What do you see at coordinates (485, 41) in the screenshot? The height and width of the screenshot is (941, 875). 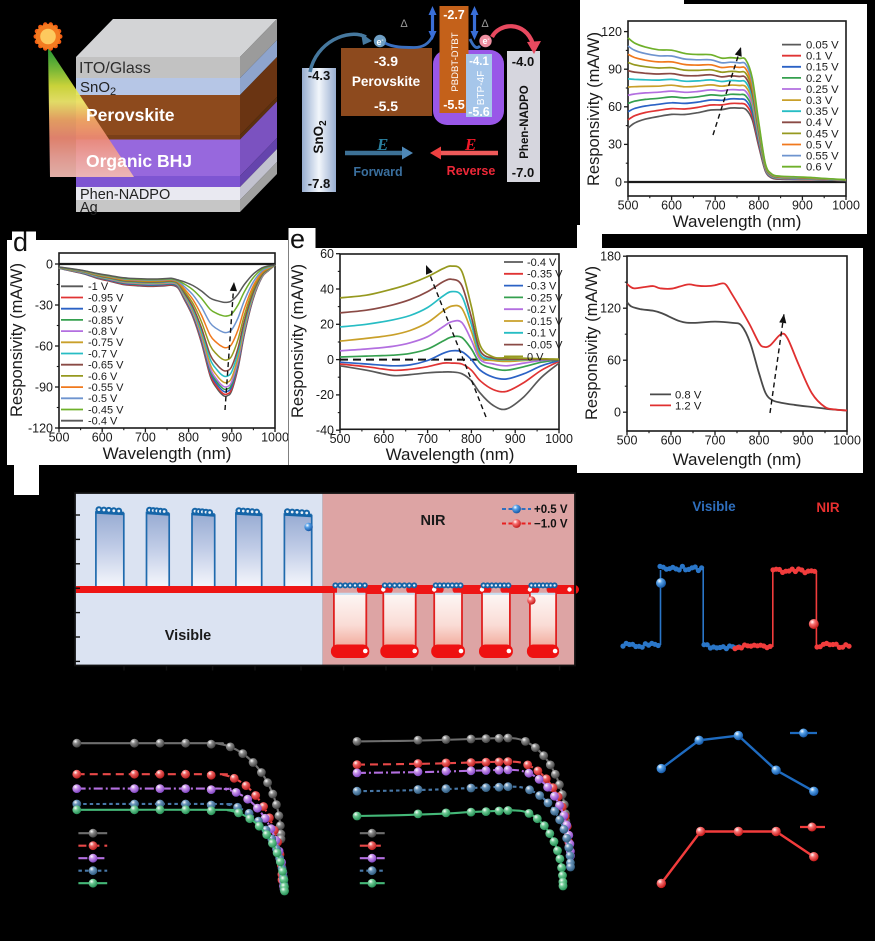 I see `svg-text: e-` at bounding box center [485, 41].